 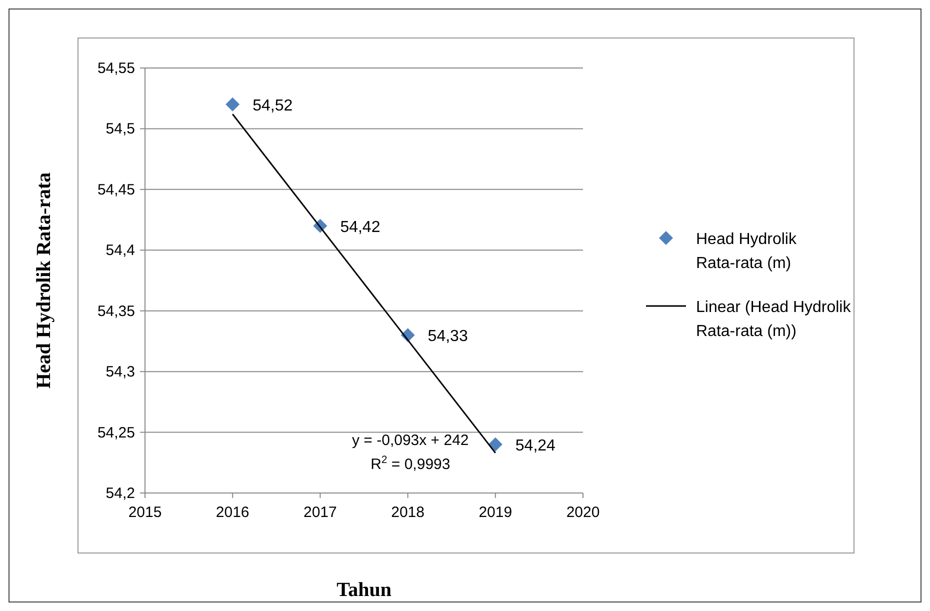 What do you see at coordinates (747, 251) in the screenshot?
I see `legend-label: Head Hydrolik Rata-rata (m)` at bounding box center [747, 251].